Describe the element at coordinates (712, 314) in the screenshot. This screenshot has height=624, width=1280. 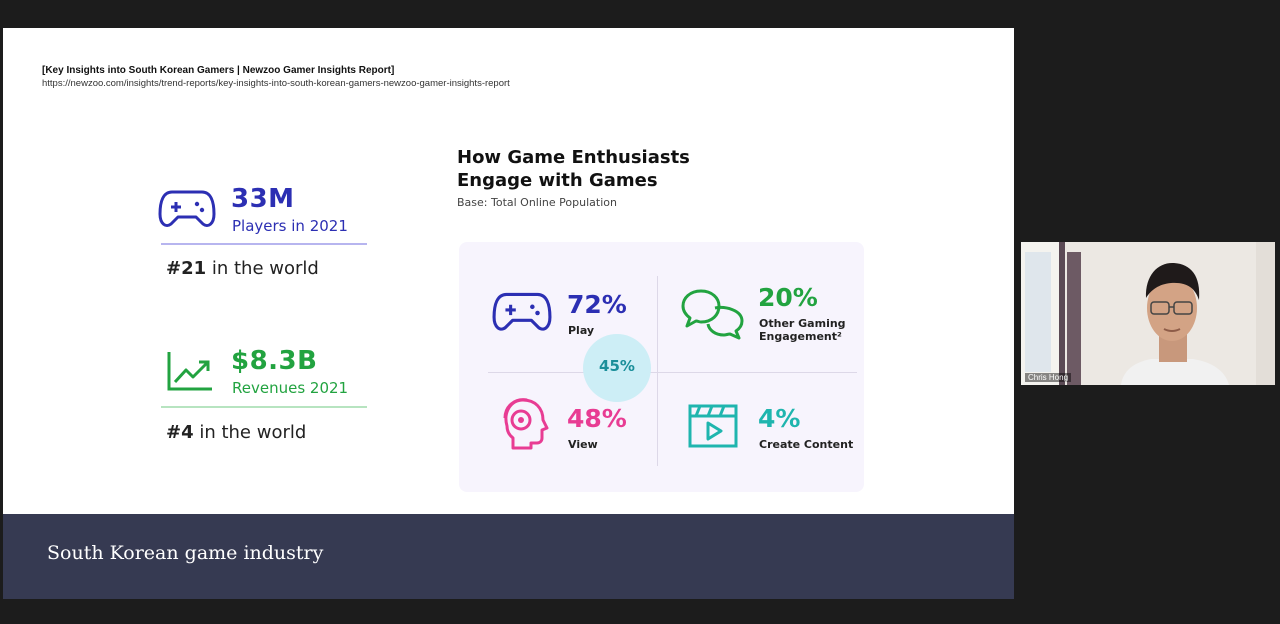
I see `chat-bubbles-icon` at that location.